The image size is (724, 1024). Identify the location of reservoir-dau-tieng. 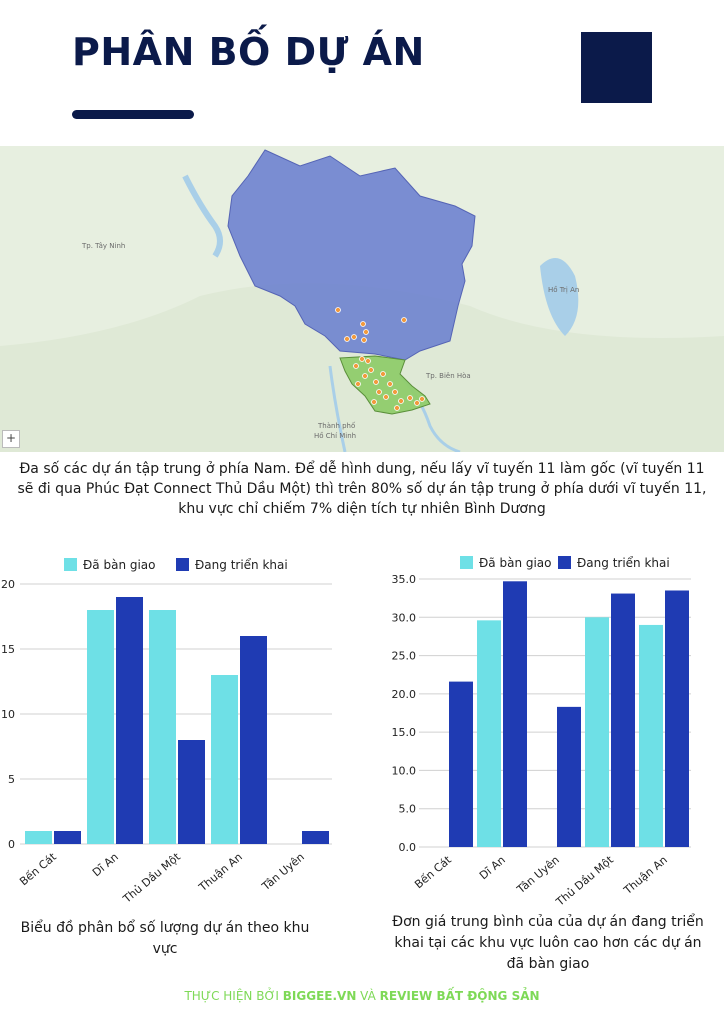
(202, 216).